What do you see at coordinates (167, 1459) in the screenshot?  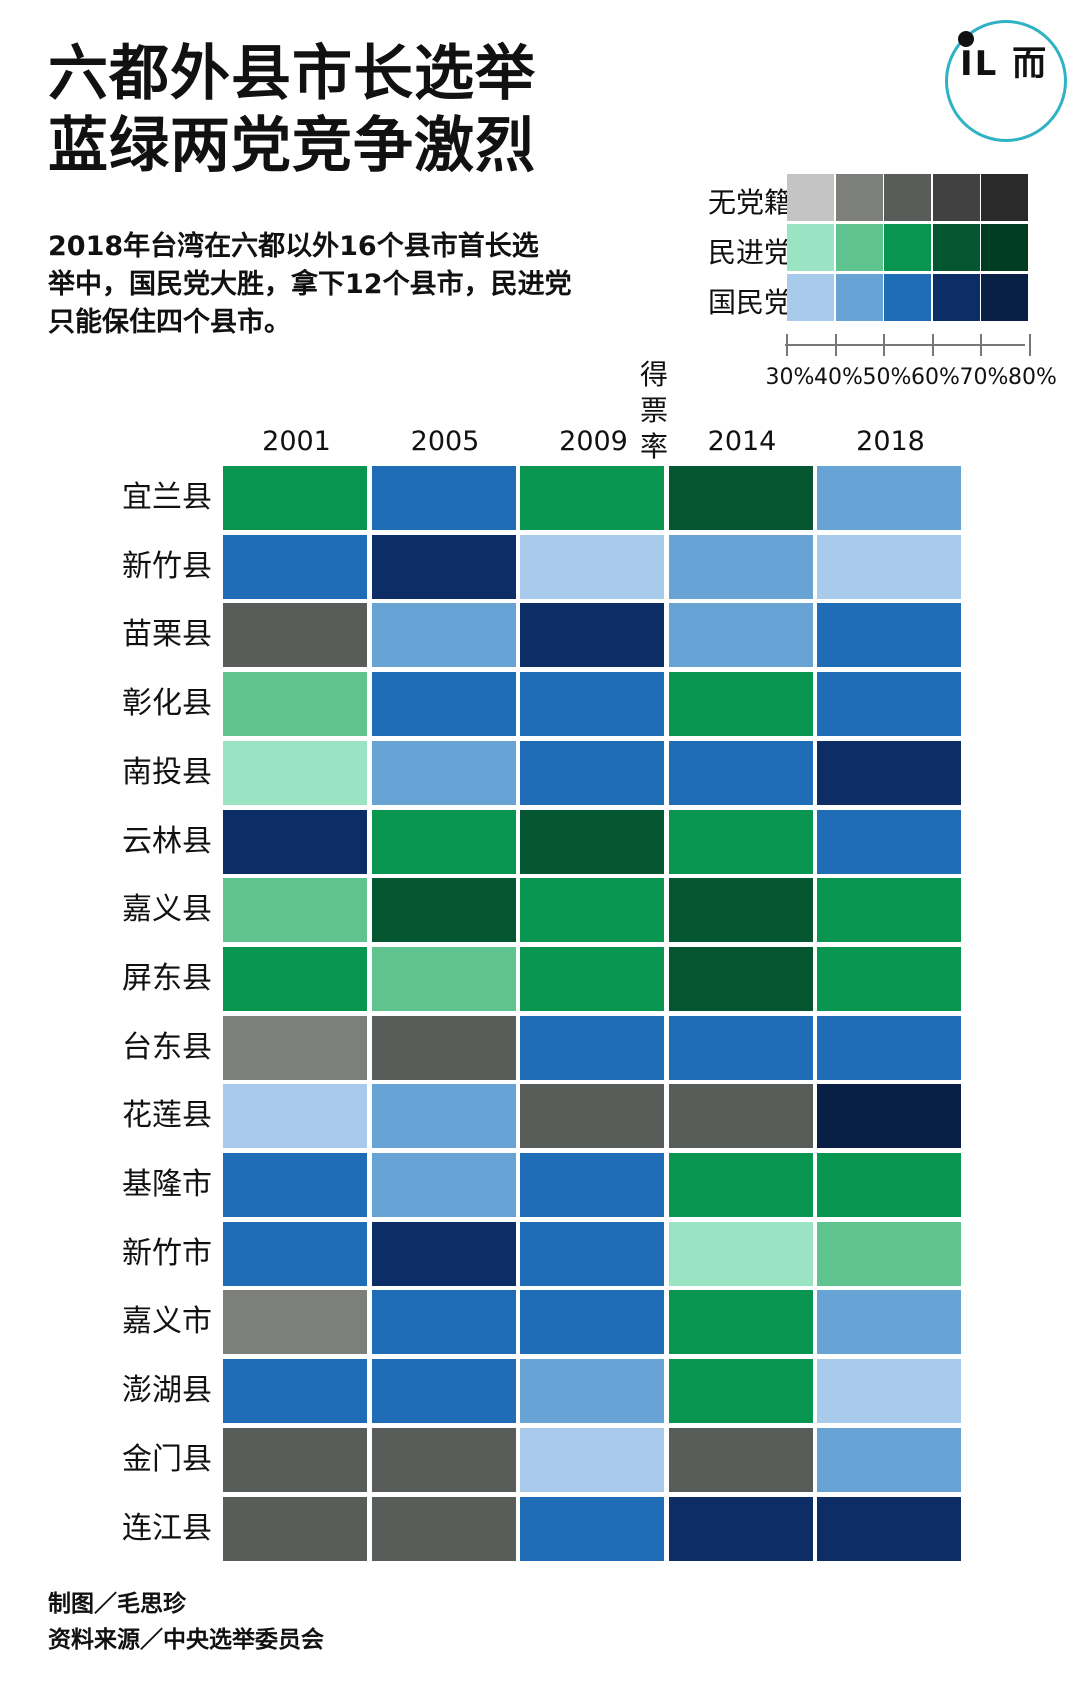 I see `county-label: 金门县` at bounding box center [167, 1459].